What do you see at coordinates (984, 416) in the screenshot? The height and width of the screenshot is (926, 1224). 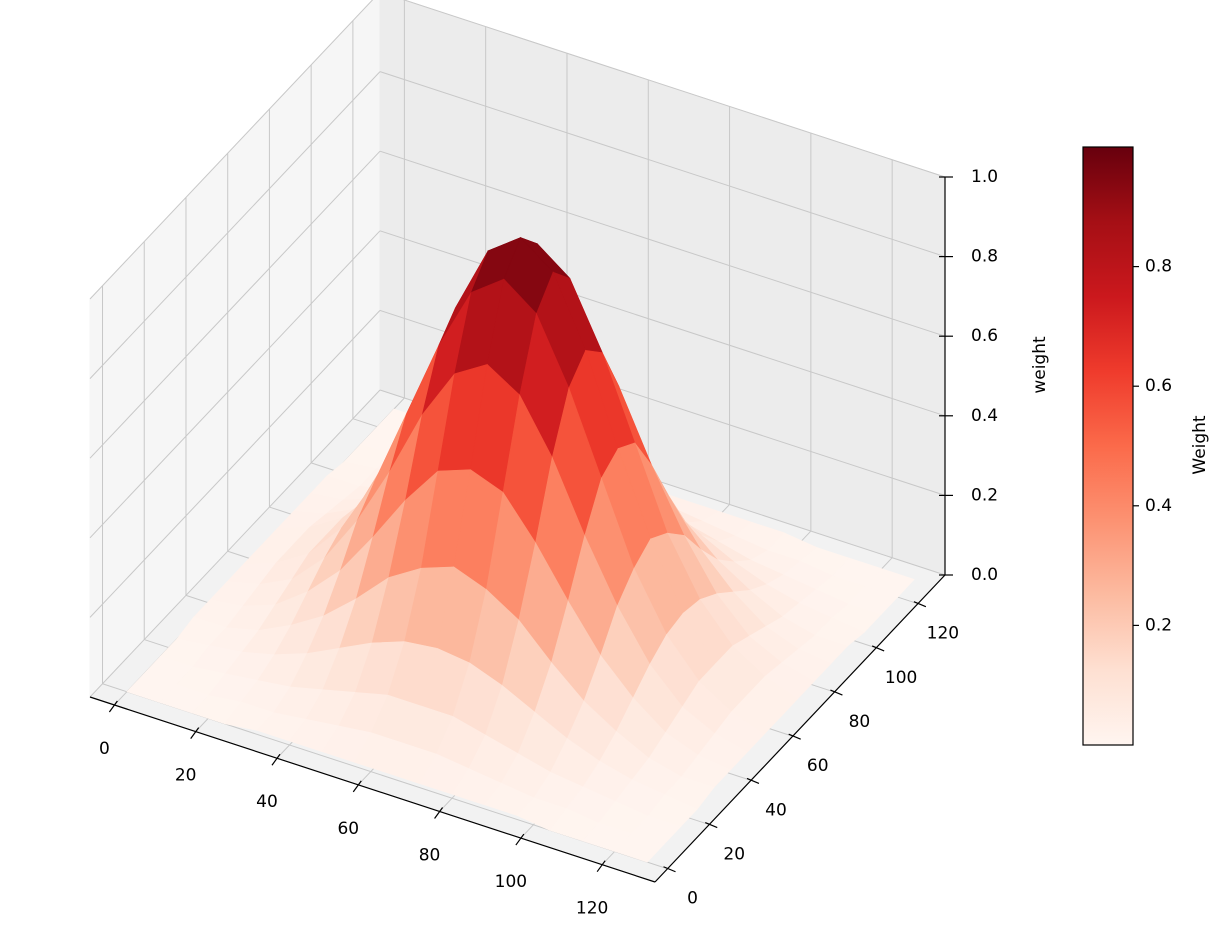 I see `z-tick-label: 0.4` at bounding box center [984, 416].